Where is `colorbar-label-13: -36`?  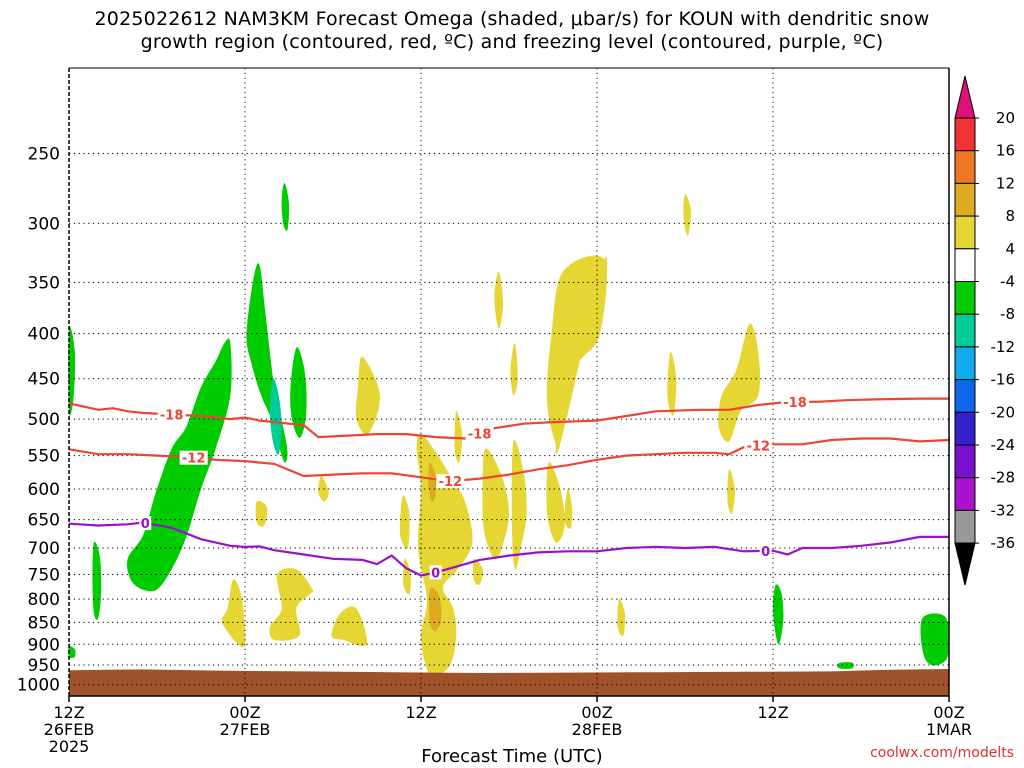
colorbar-label-13: -36 is located at coordinates (1003, 543).